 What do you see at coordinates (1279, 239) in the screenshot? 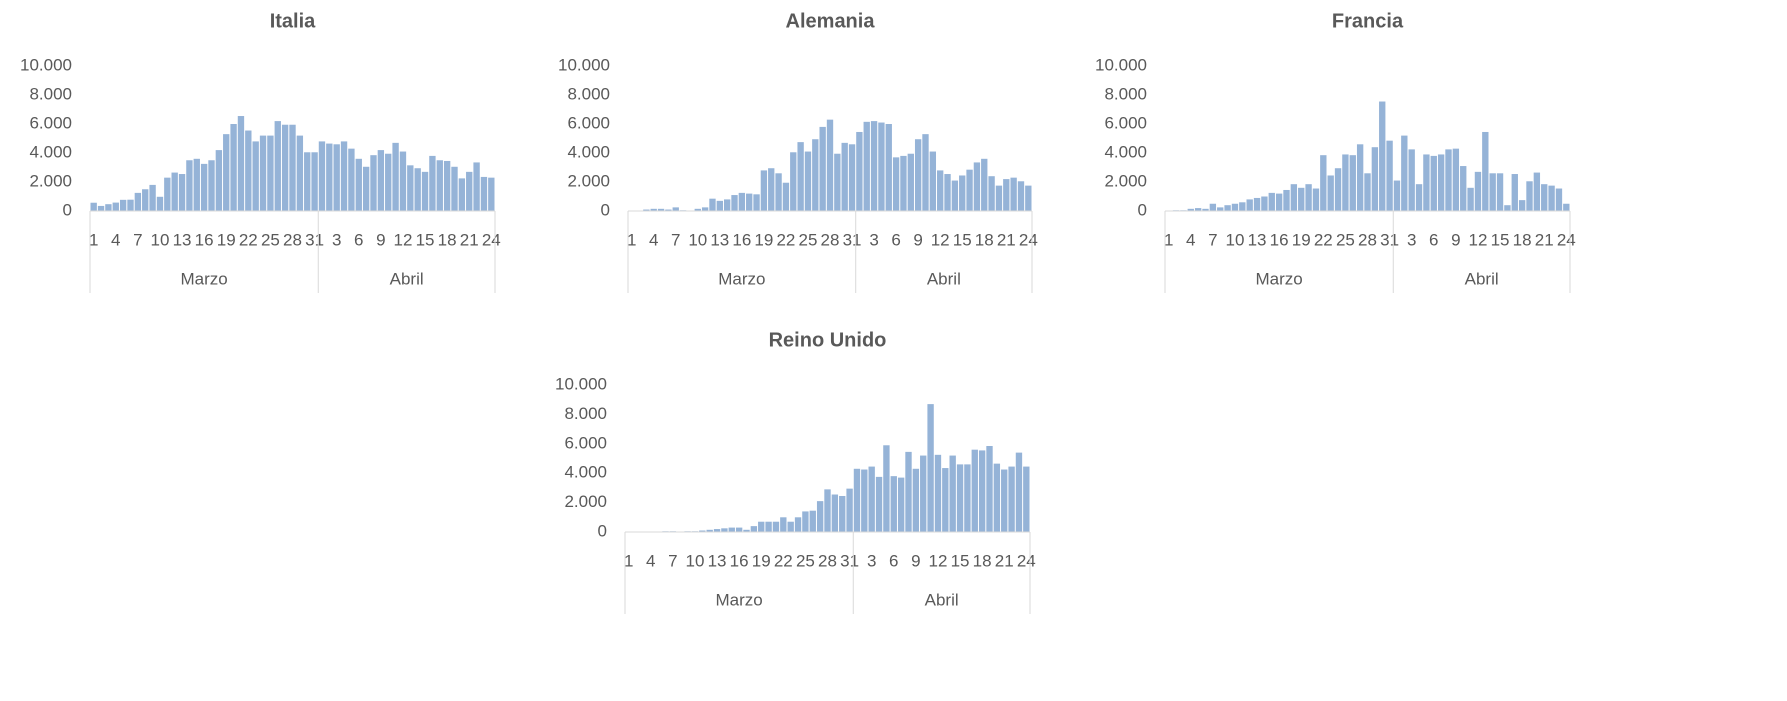
I see `x-tick-label: 16` at bounding box center [1279, 239].